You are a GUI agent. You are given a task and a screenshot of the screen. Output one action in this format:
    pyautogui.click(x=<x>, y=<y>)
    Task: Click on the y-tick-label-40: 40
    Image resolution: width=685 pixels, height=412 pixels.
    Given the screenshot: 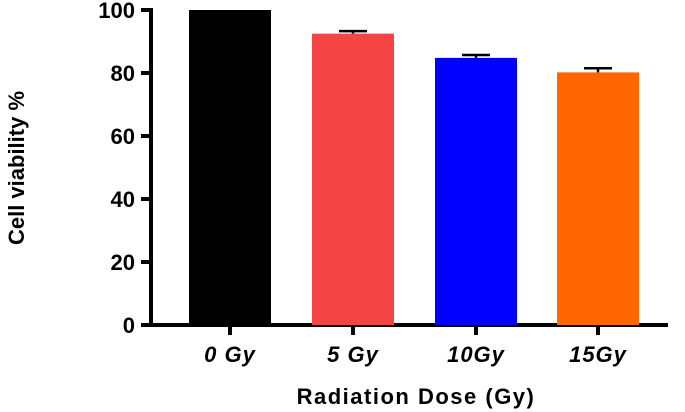 What is the action you would take?
    pyautogui.click(x=123, y=199)
    